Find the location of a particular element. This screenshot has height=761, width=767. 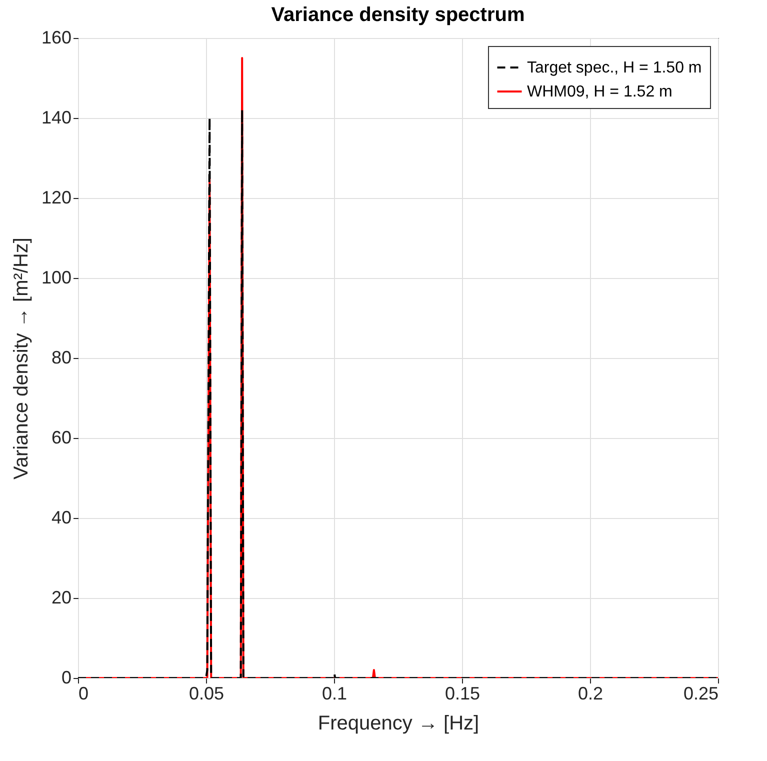

y-tick-label: 100 is located at coordinates (56, 278).